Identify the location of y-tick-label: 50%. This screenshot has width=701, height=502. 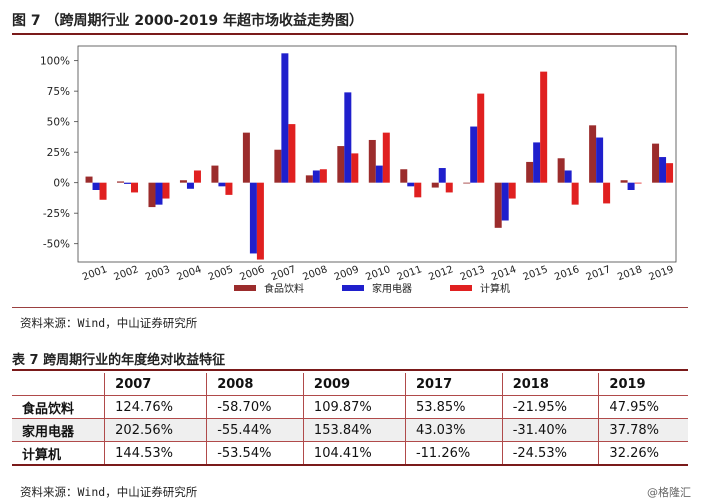
(58, 123).